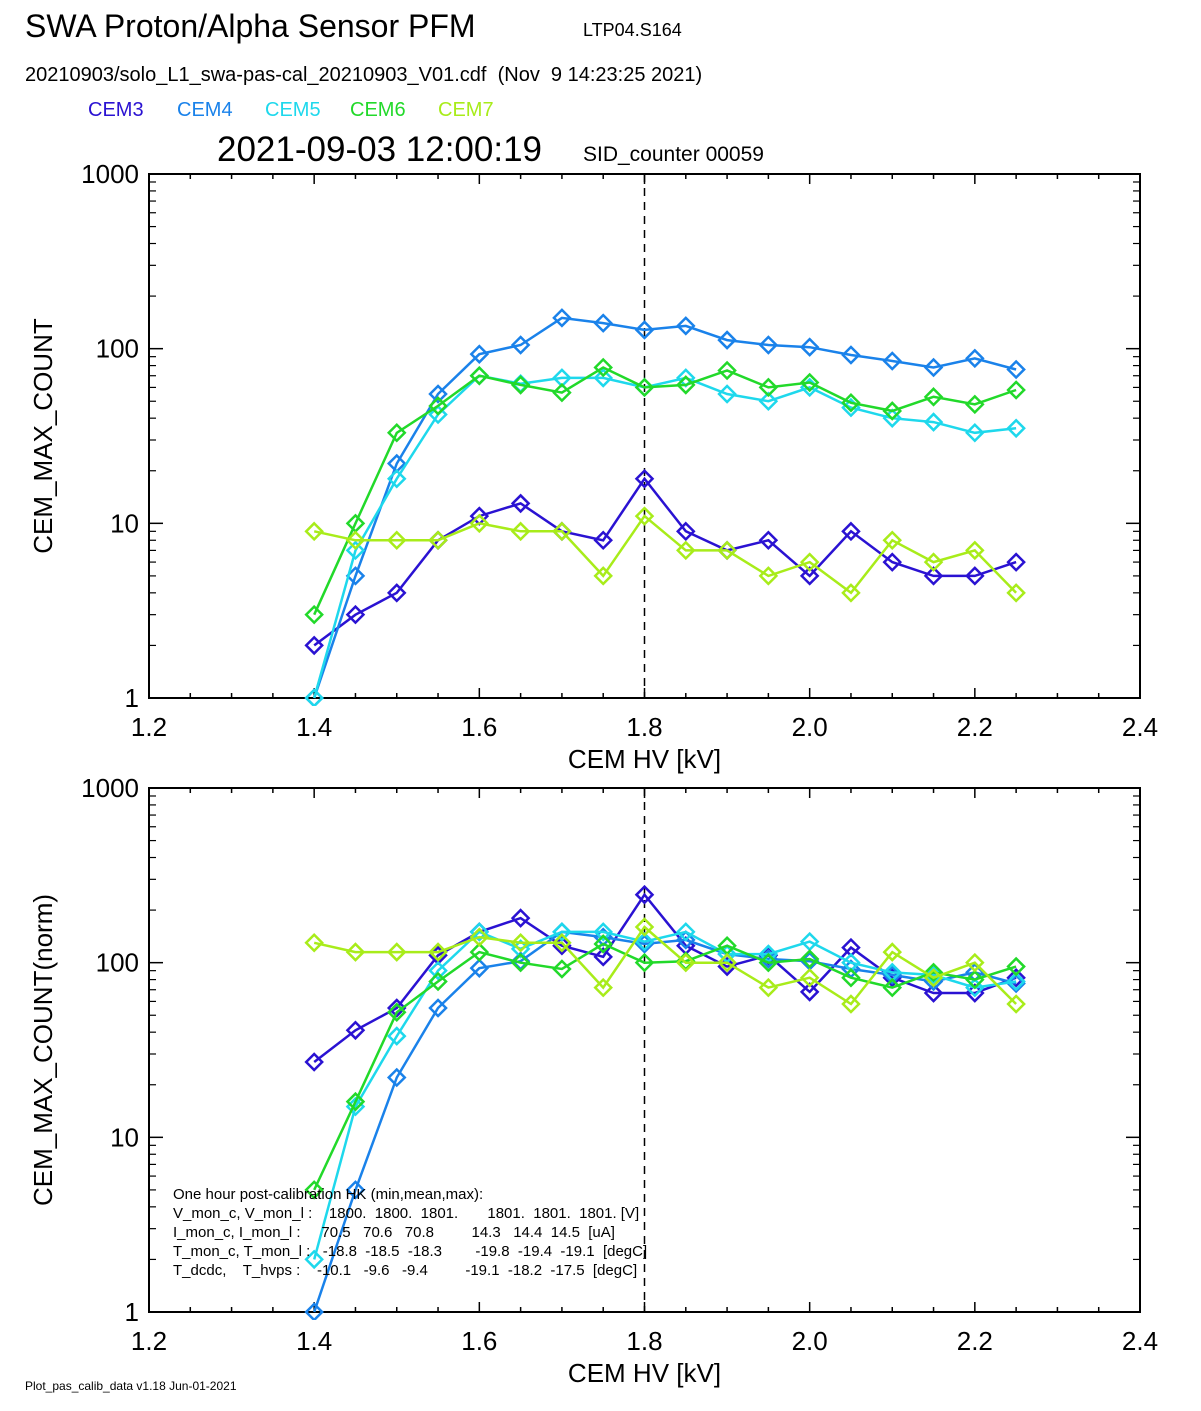 Image resolution: width=1201 pixels, height=1411 pixels. I want to click on series-line-cem7, so click(665, 965).